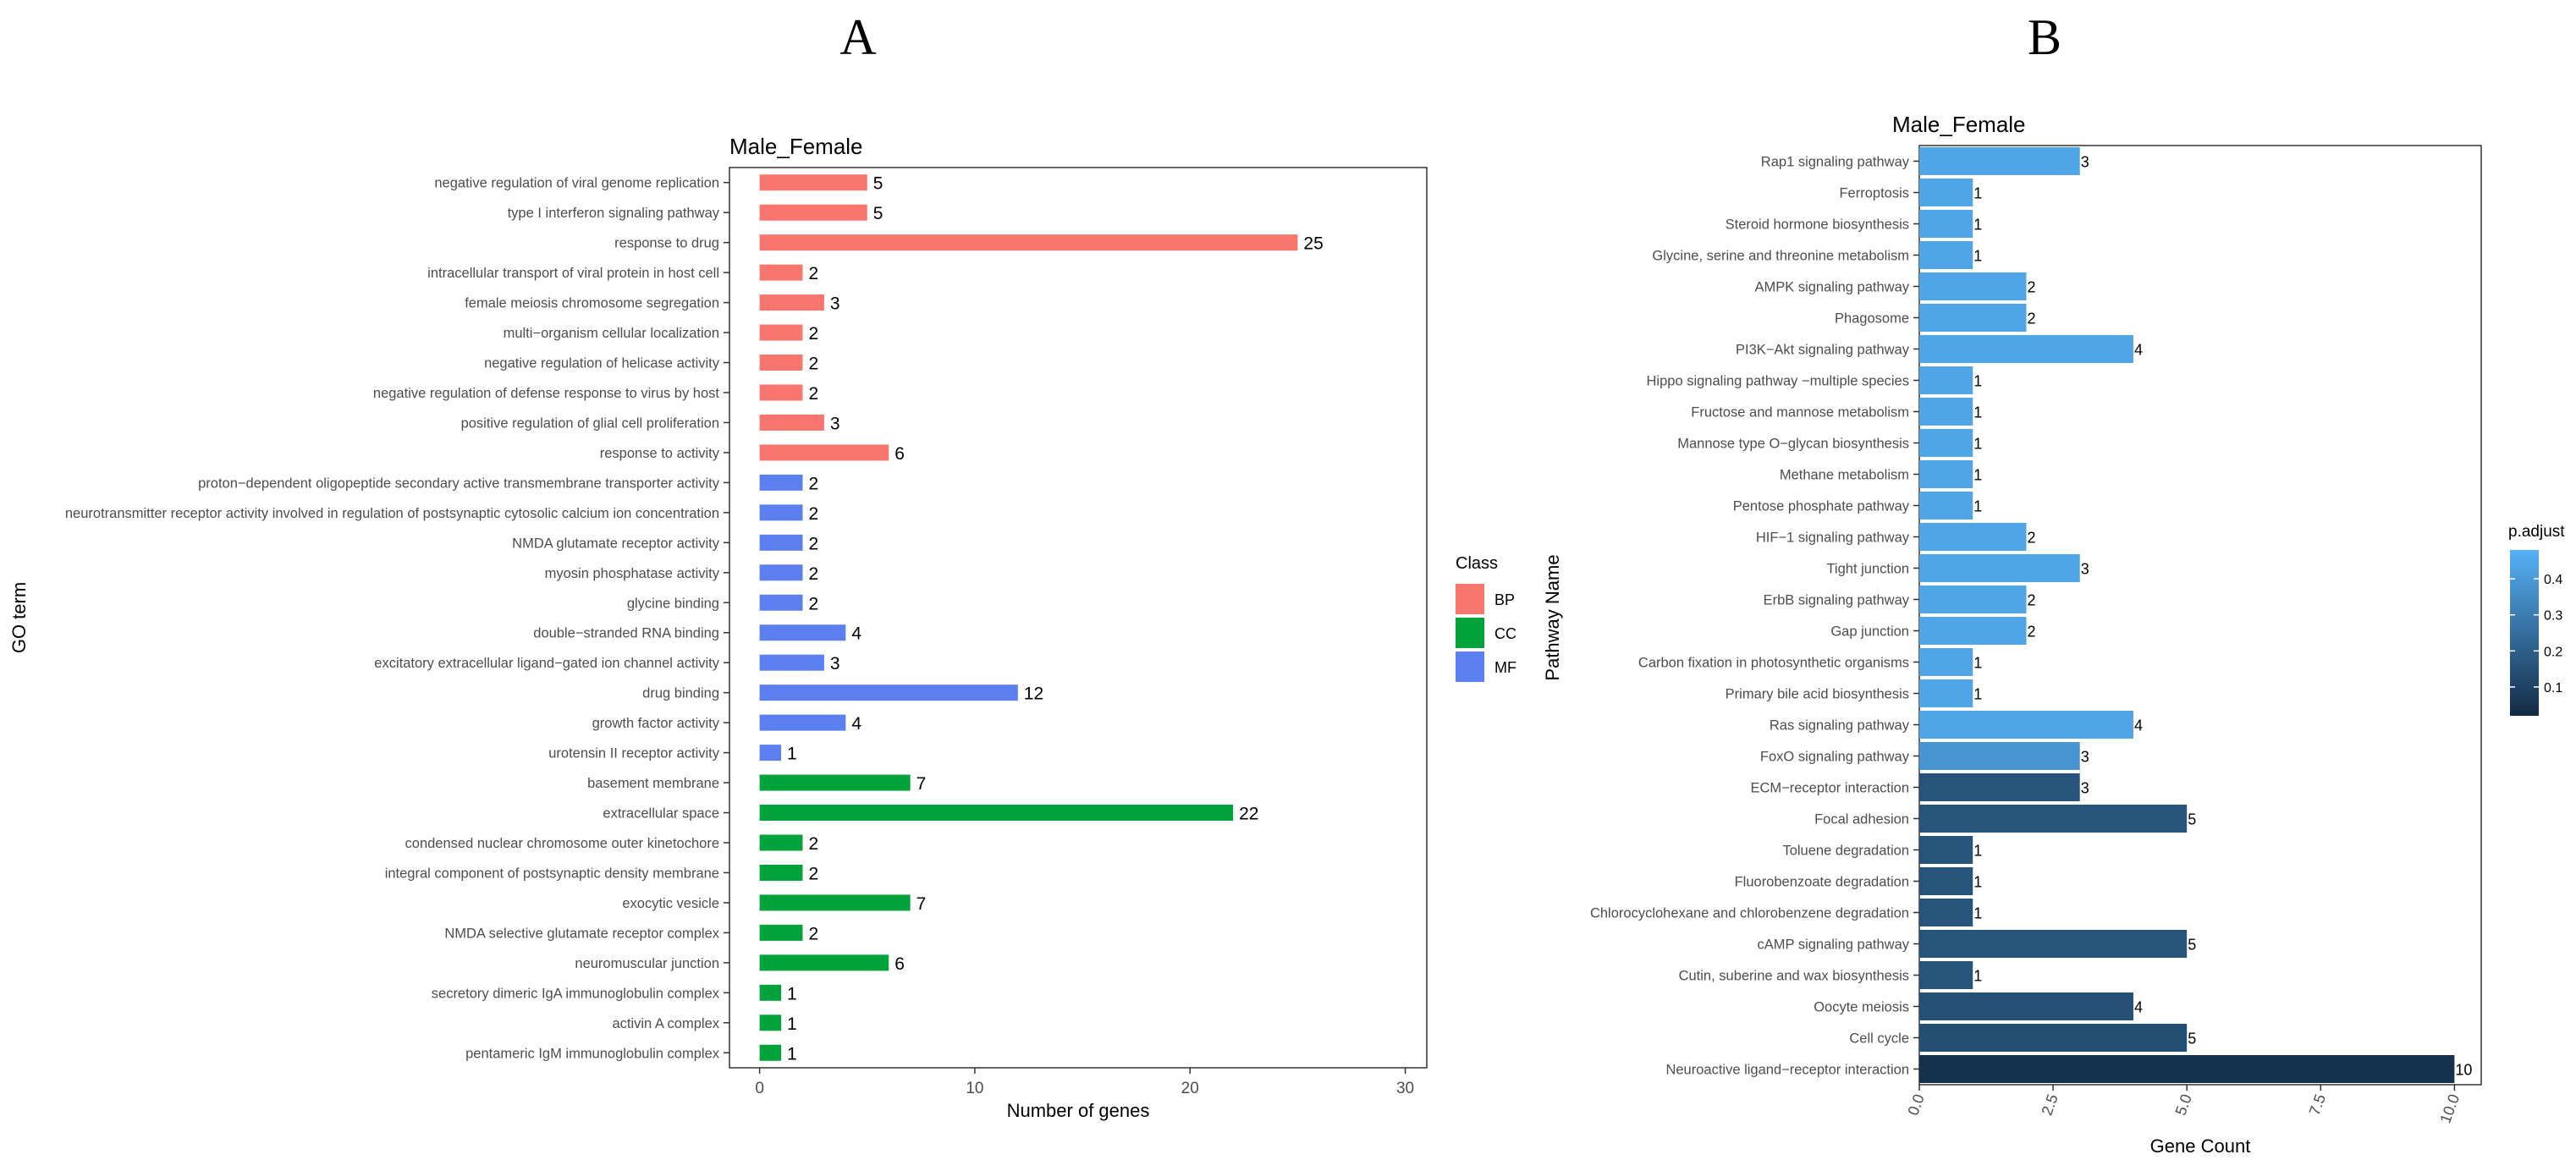  Describe the element at coordinates (1833, 538) in the screenshot. I see `pathway-label: HIF−1 signaling pathway` at that location.